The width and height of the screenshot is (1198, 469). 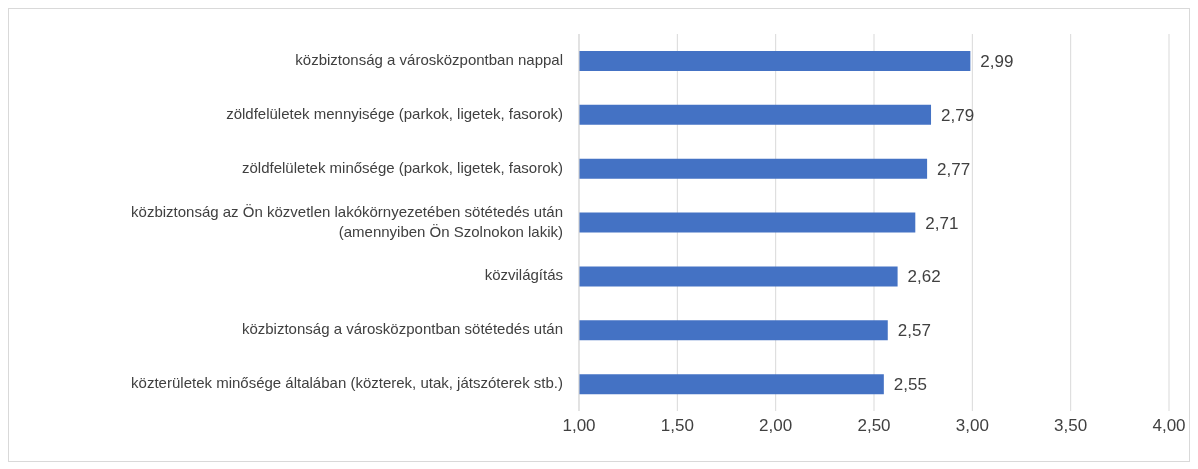 What do you see at coordinates (942, 223) in the screenshot?
I see `data-label: 2,71` at bounding box center [942, 223].